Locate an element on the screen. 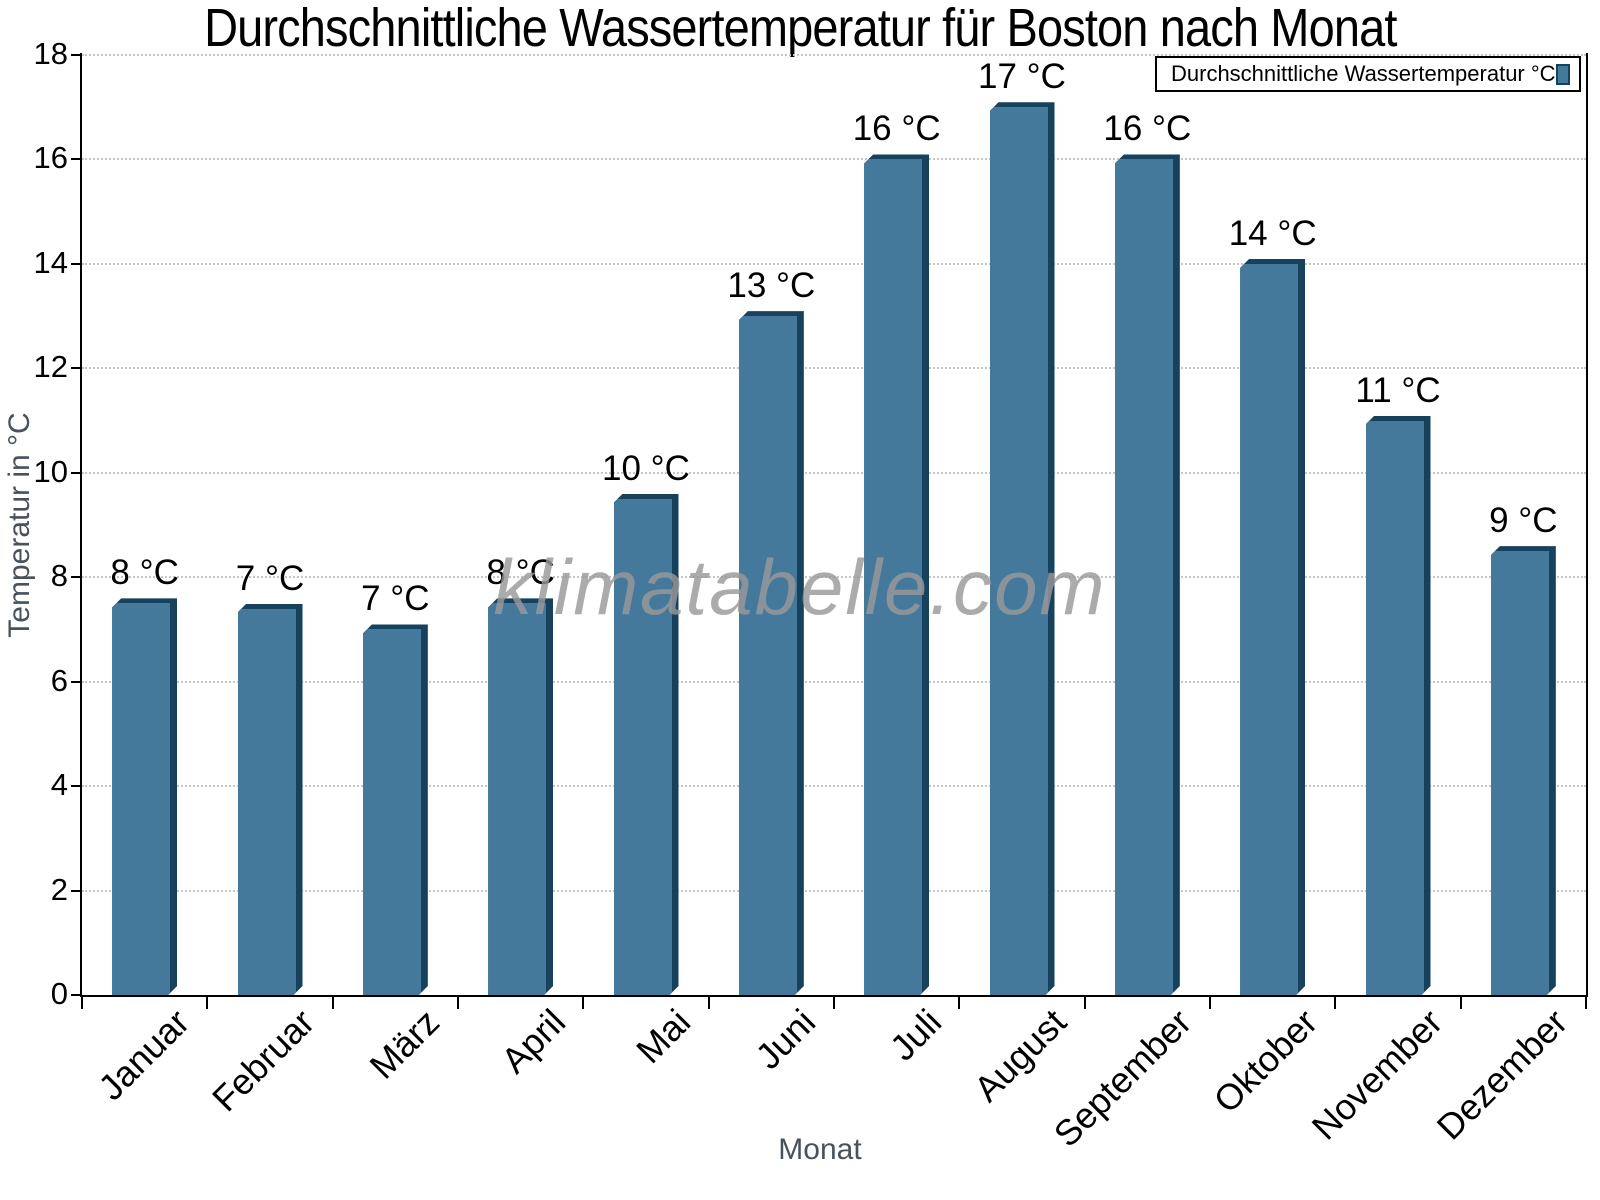  bar-value-label: 11 °C is located at coordinates (1398, 390).